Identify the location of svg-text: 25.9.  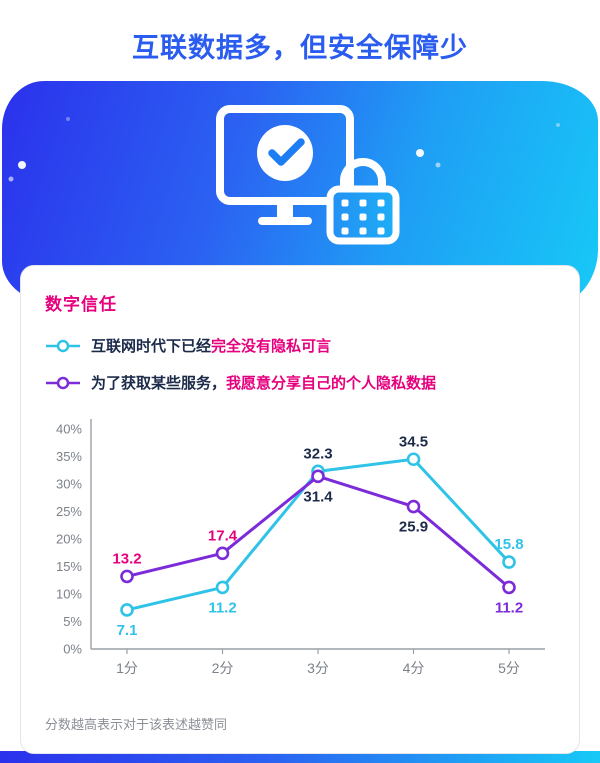
(413, 527).